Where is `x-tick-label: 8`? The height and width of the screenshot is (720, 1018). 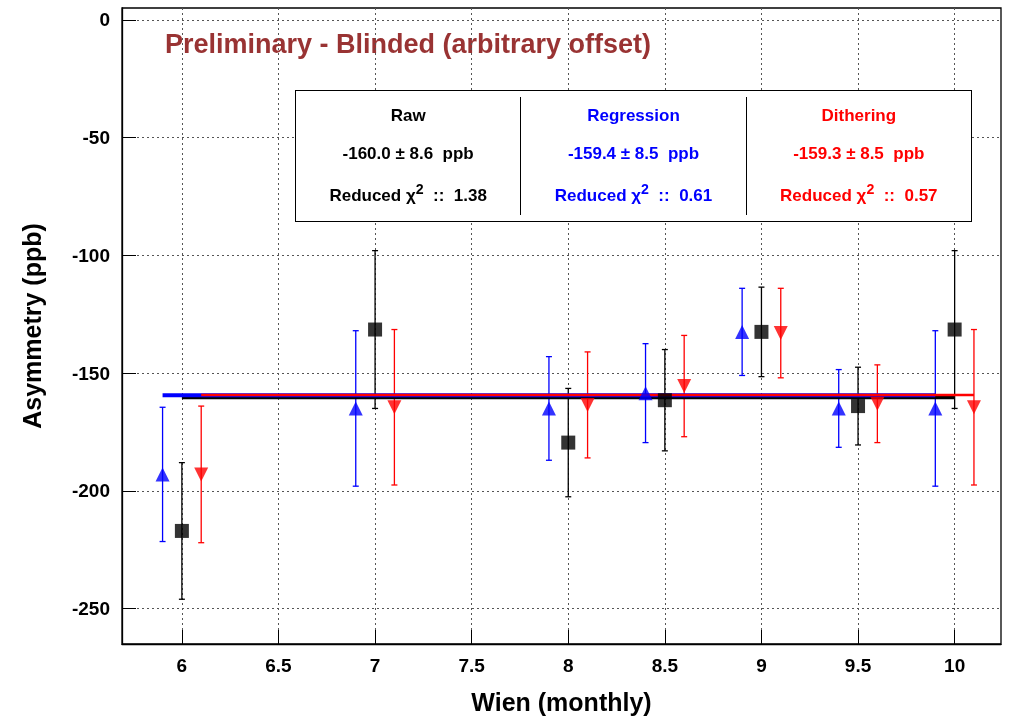
x-tick-label: 8 is located at coordinates (568, 665).